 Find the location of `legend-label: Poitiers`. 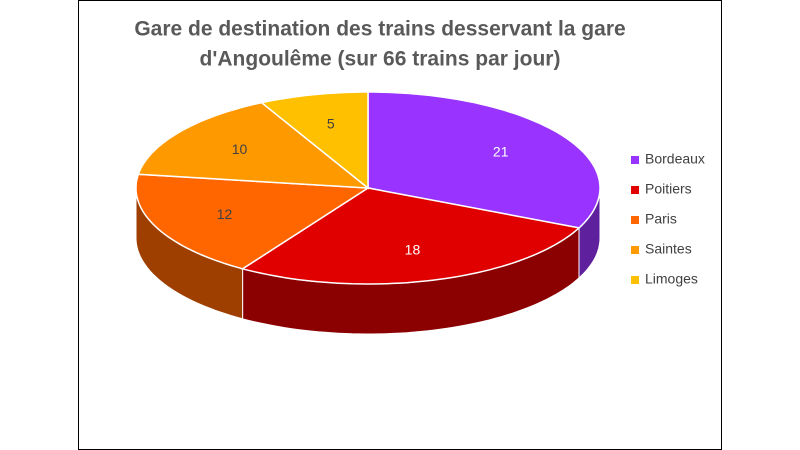

legend-label: Poitiers is located at coordinates (668, 189).